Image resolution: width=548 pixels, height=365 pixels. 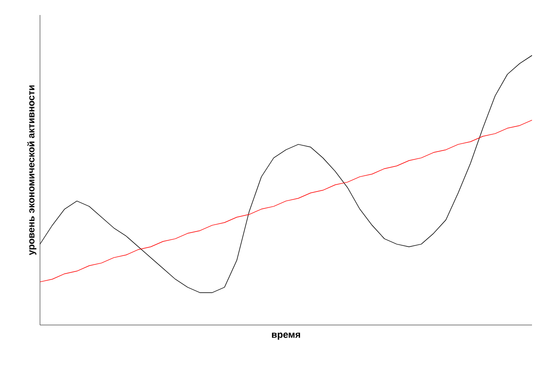 I want to click on y-axis-title: уровень экономической активности, so click(x=31, y=170).